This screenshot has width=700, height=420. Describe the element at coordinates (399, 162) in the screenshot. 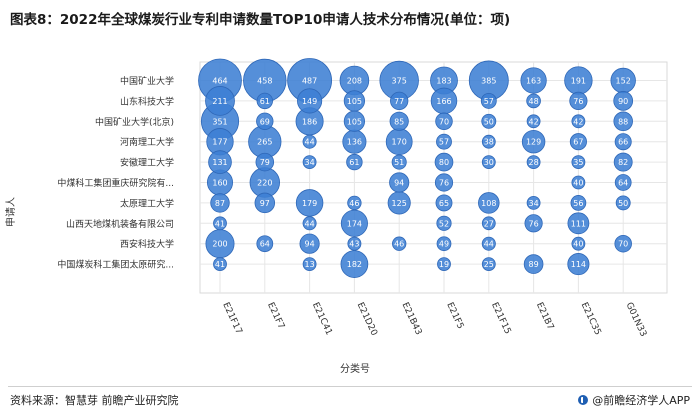

I see `bubble-value-label: 51` at that location.